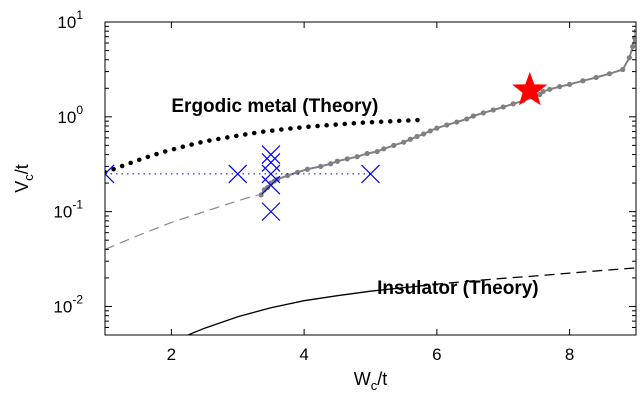  I want to click on y-tick-label: 10⁰, so click(70, 115).